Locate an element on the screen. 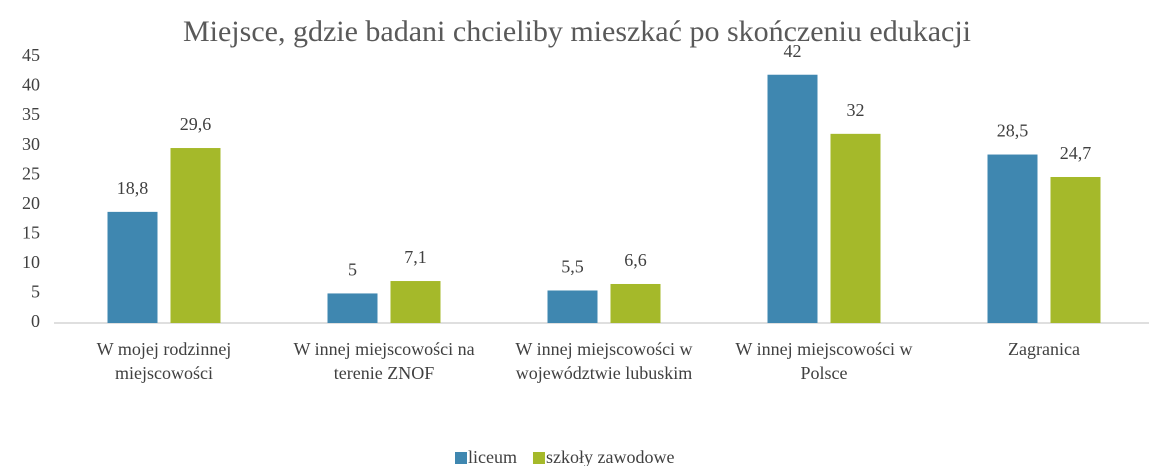  data-label: 29,6 is located at coordinates (196, 124).